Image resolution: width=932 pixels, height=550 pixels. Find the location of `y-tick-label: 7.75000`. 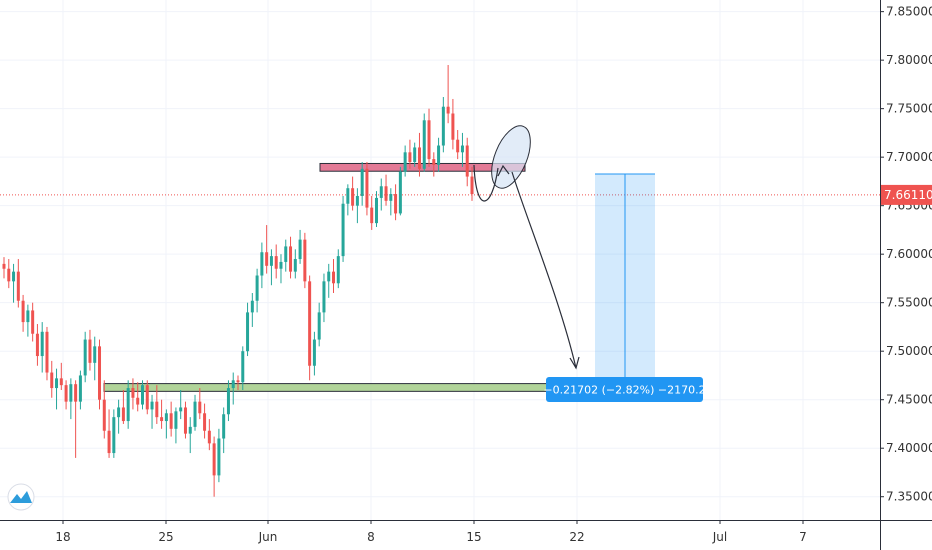

y-tick-label: 7.75000 is located at coordinates (909, 109).